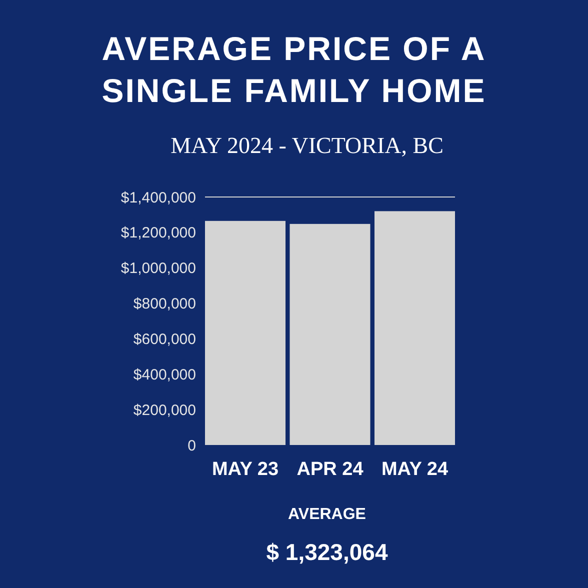 The image size is (588, 588). I want to click on text: $ 1,323,064, so click(327, 552).